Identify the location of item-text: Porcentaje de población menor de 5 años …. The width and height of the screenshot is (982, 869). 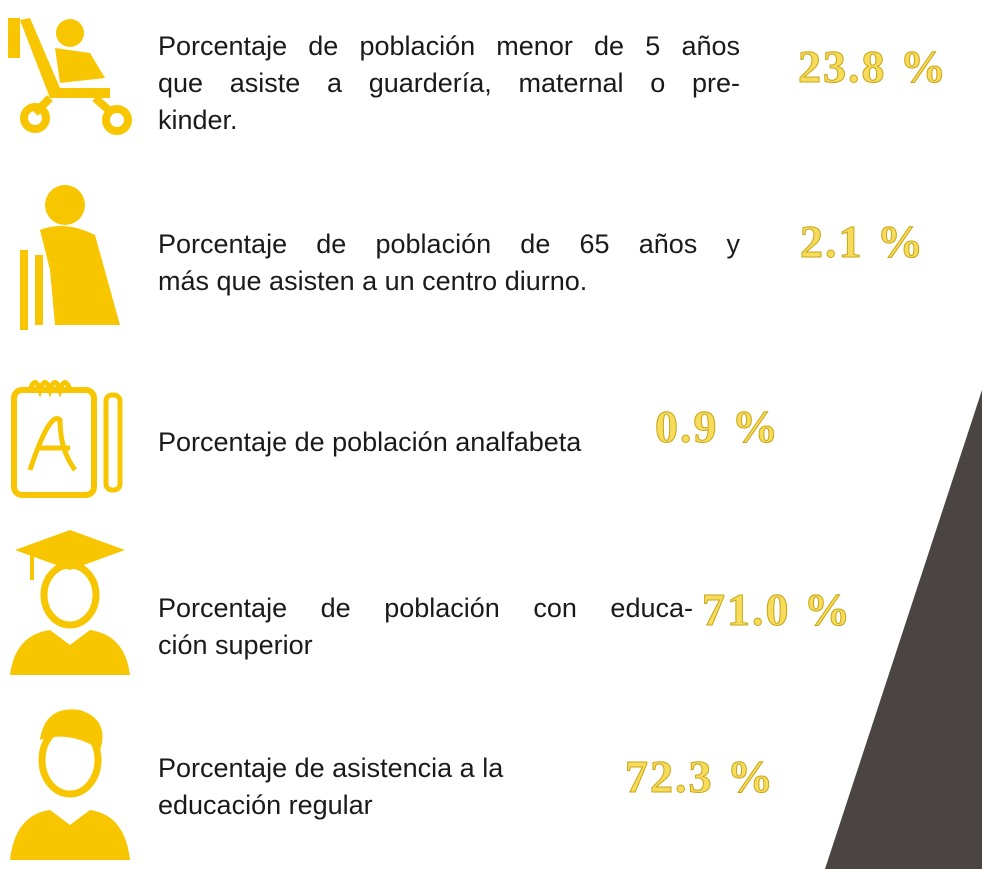
(449, 83).